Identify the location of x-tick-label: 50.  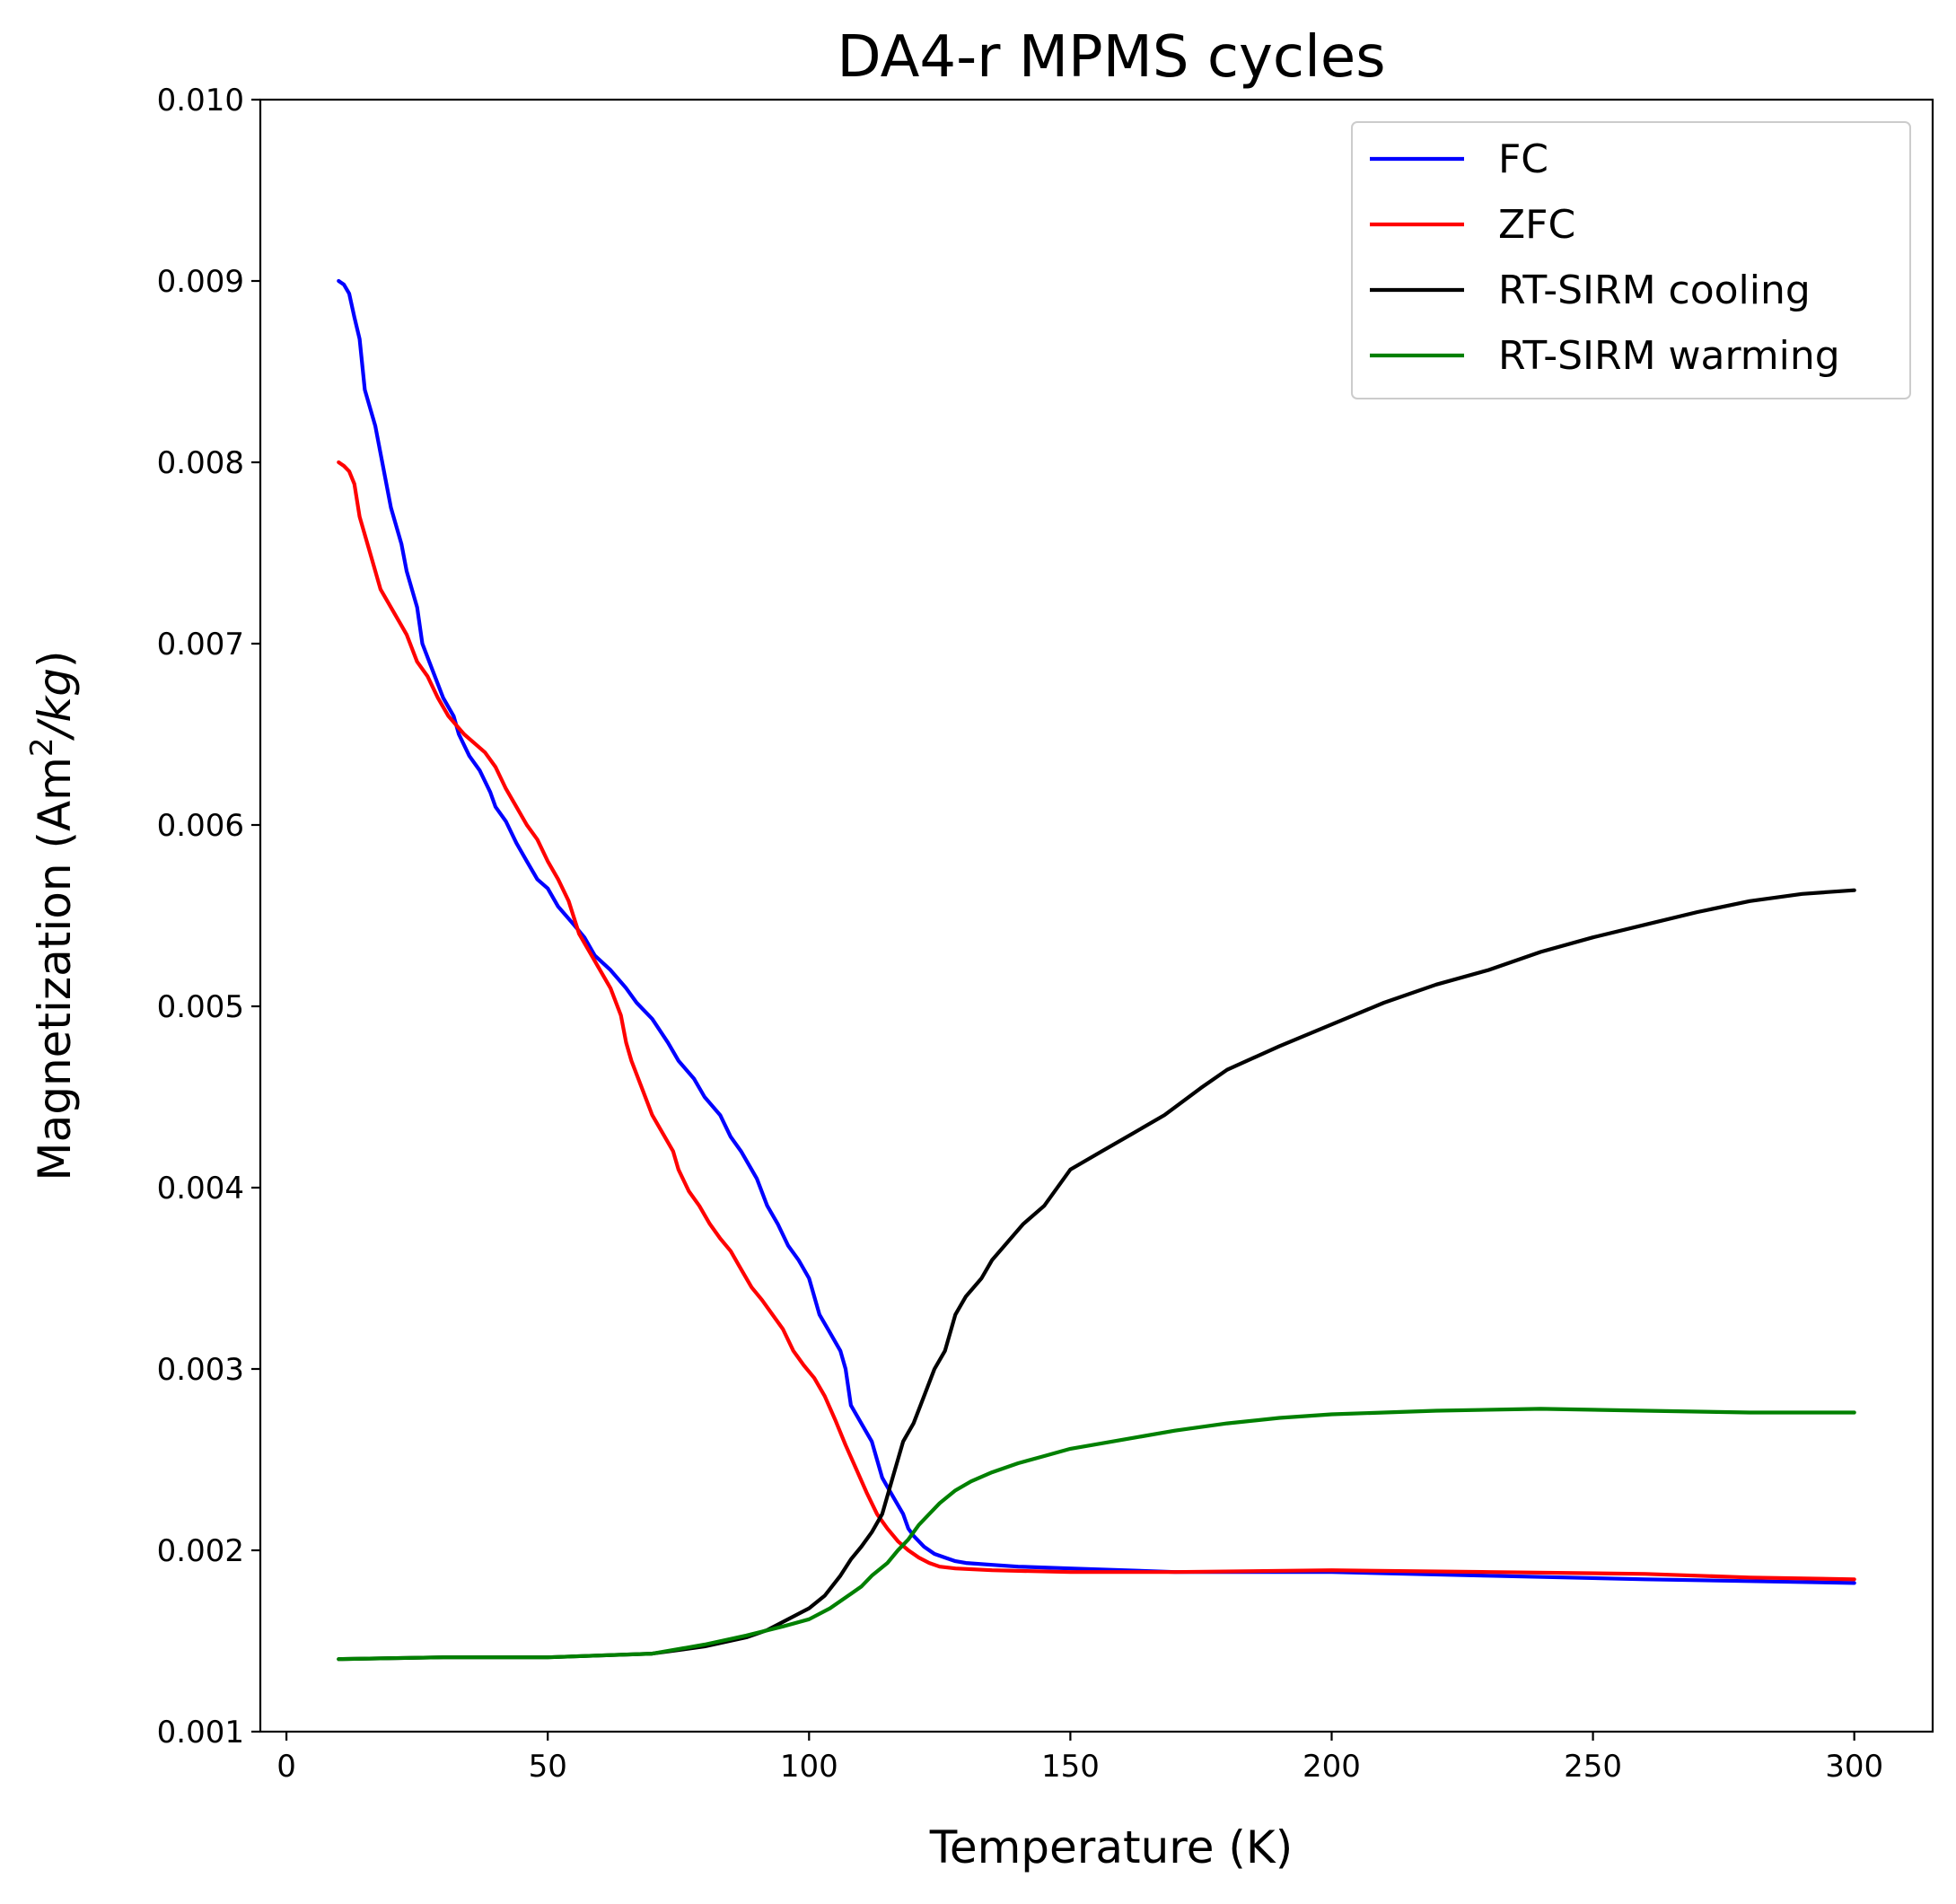
(548, 1767).